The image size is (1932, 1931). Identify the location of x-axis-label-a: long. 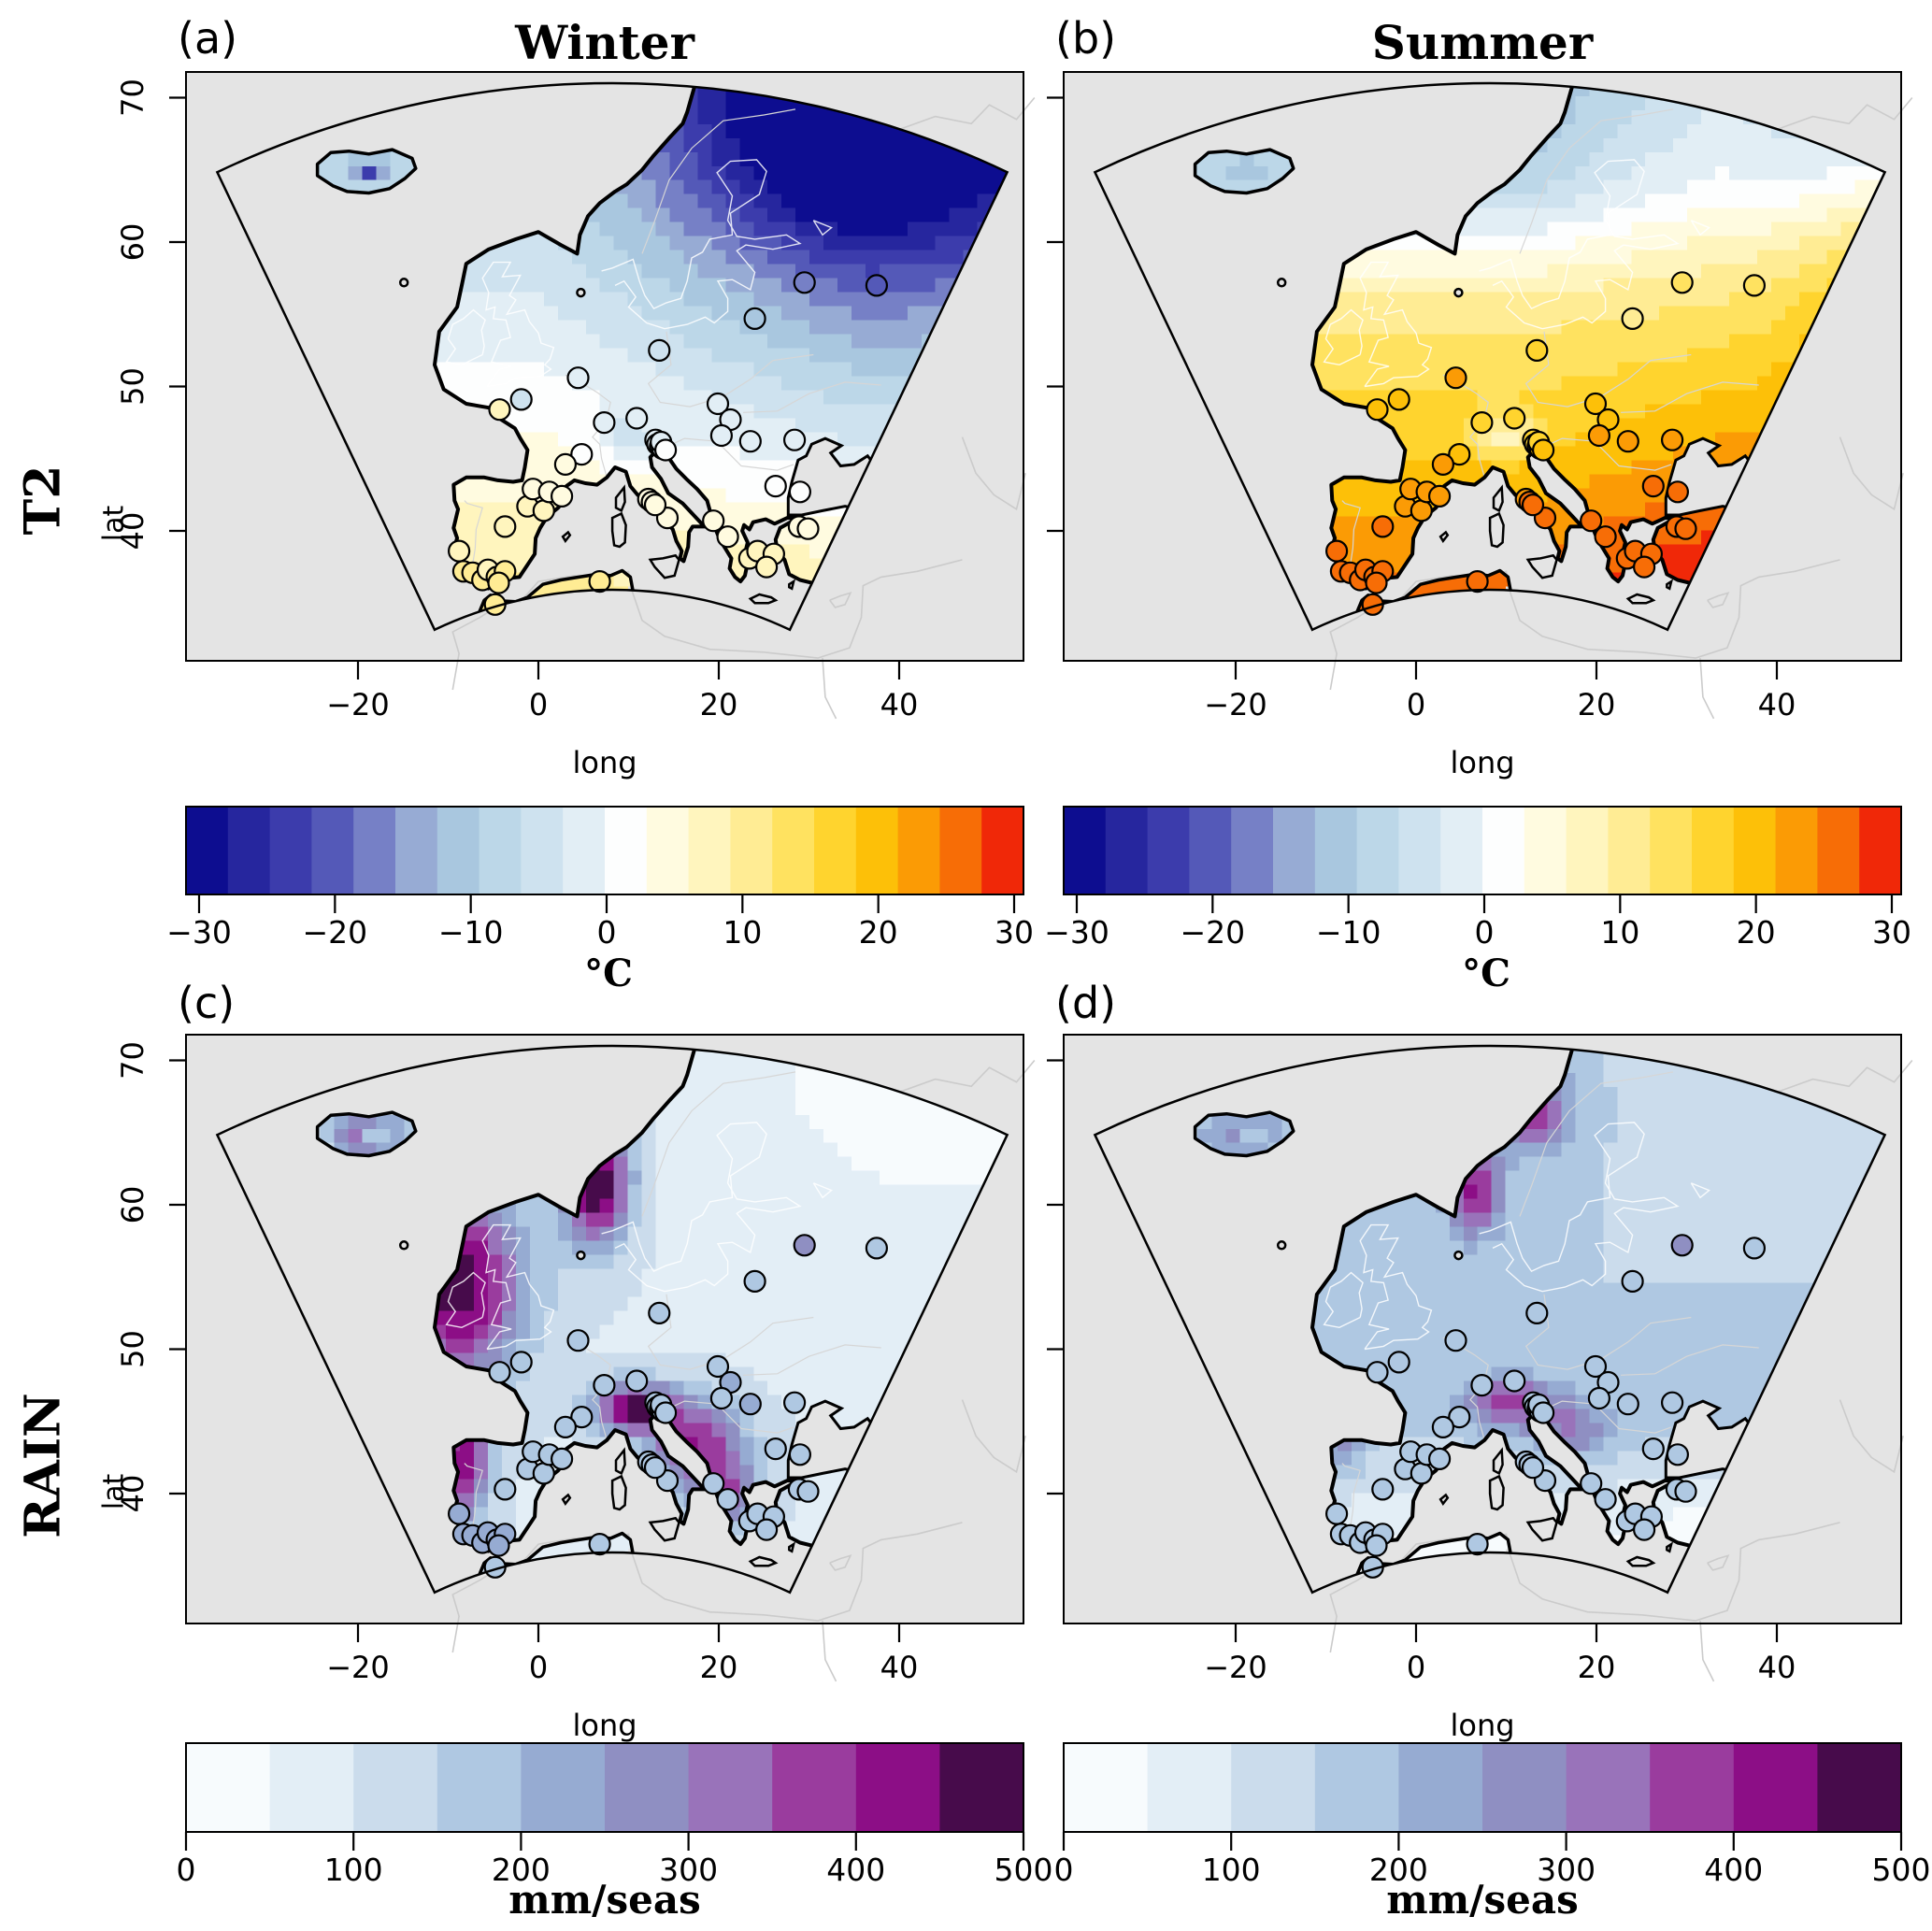
(604, 763).